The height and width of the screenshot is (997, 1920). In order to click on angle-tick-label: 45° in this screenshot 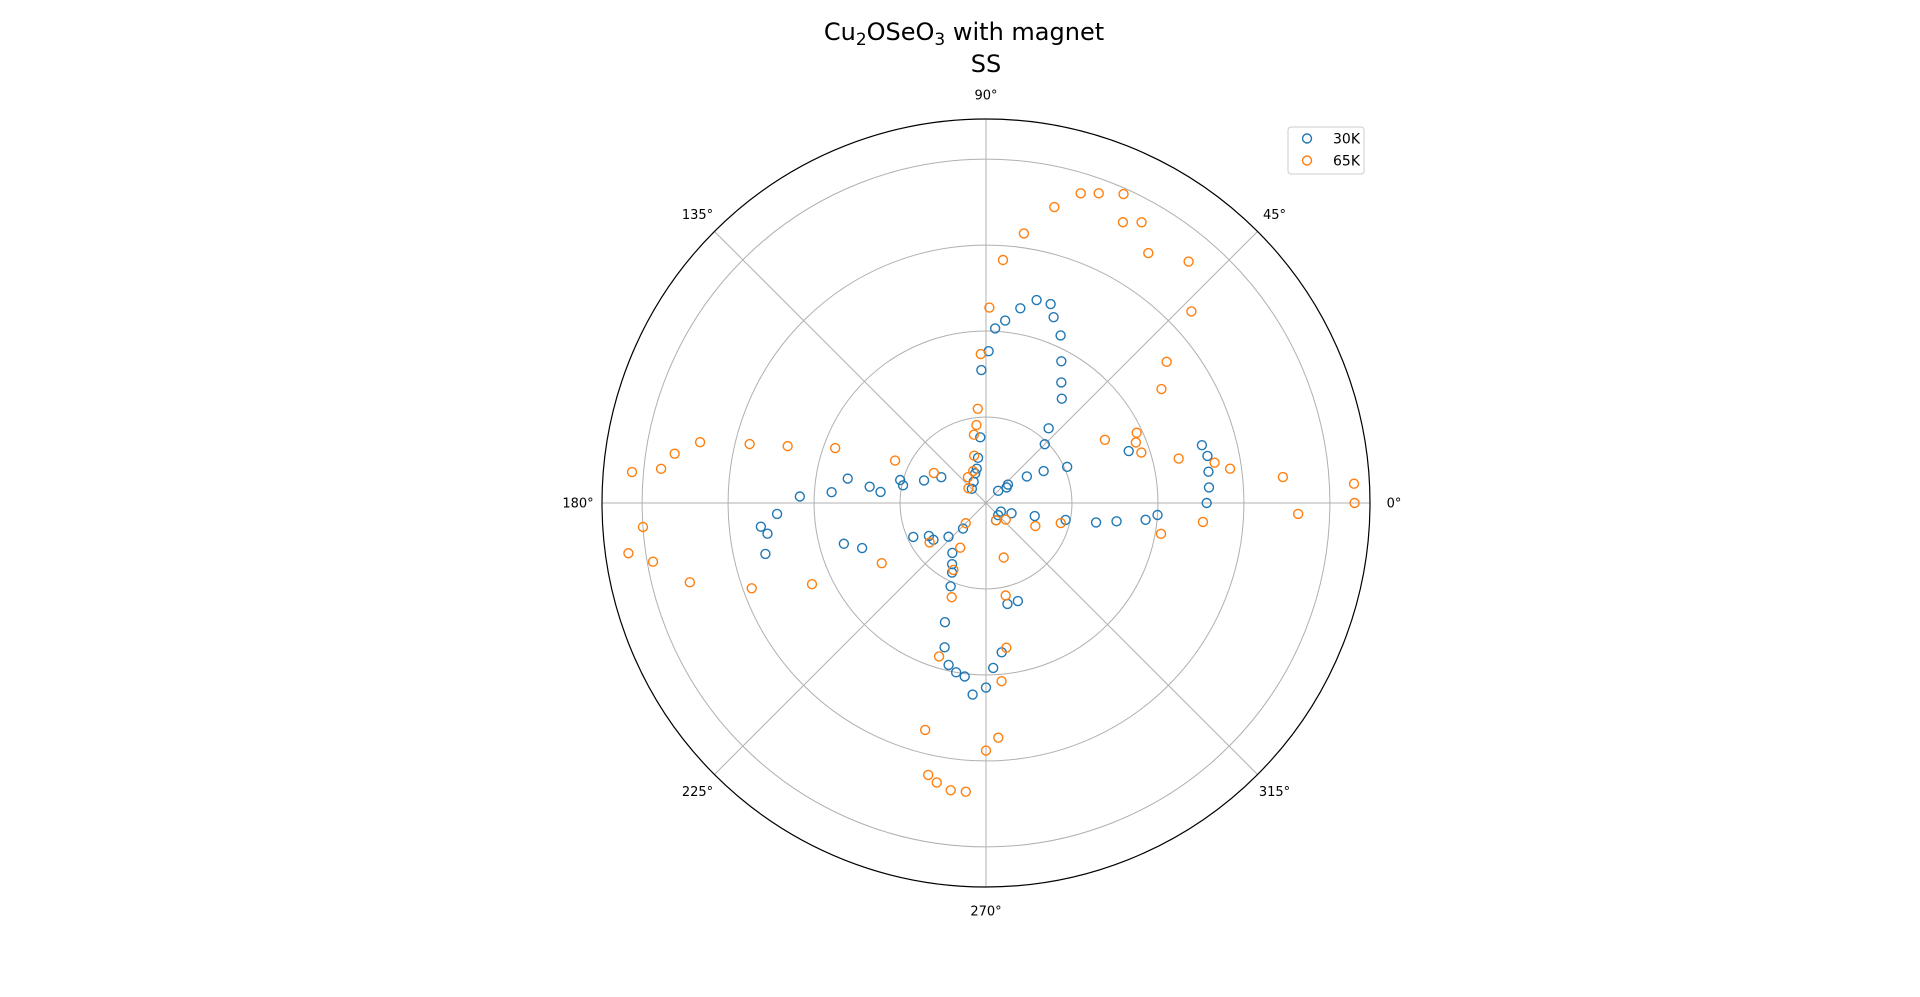, I will do `click(1274, 215)`.